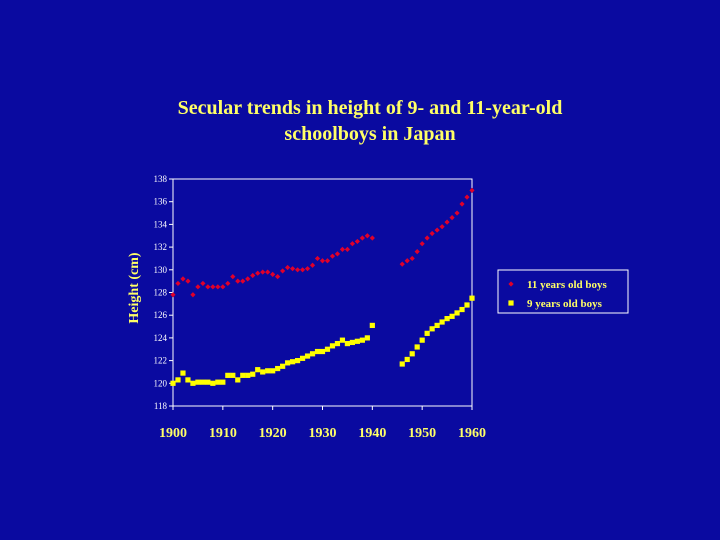  I want to click on x-tick-label: 1950, so click(422, 433).